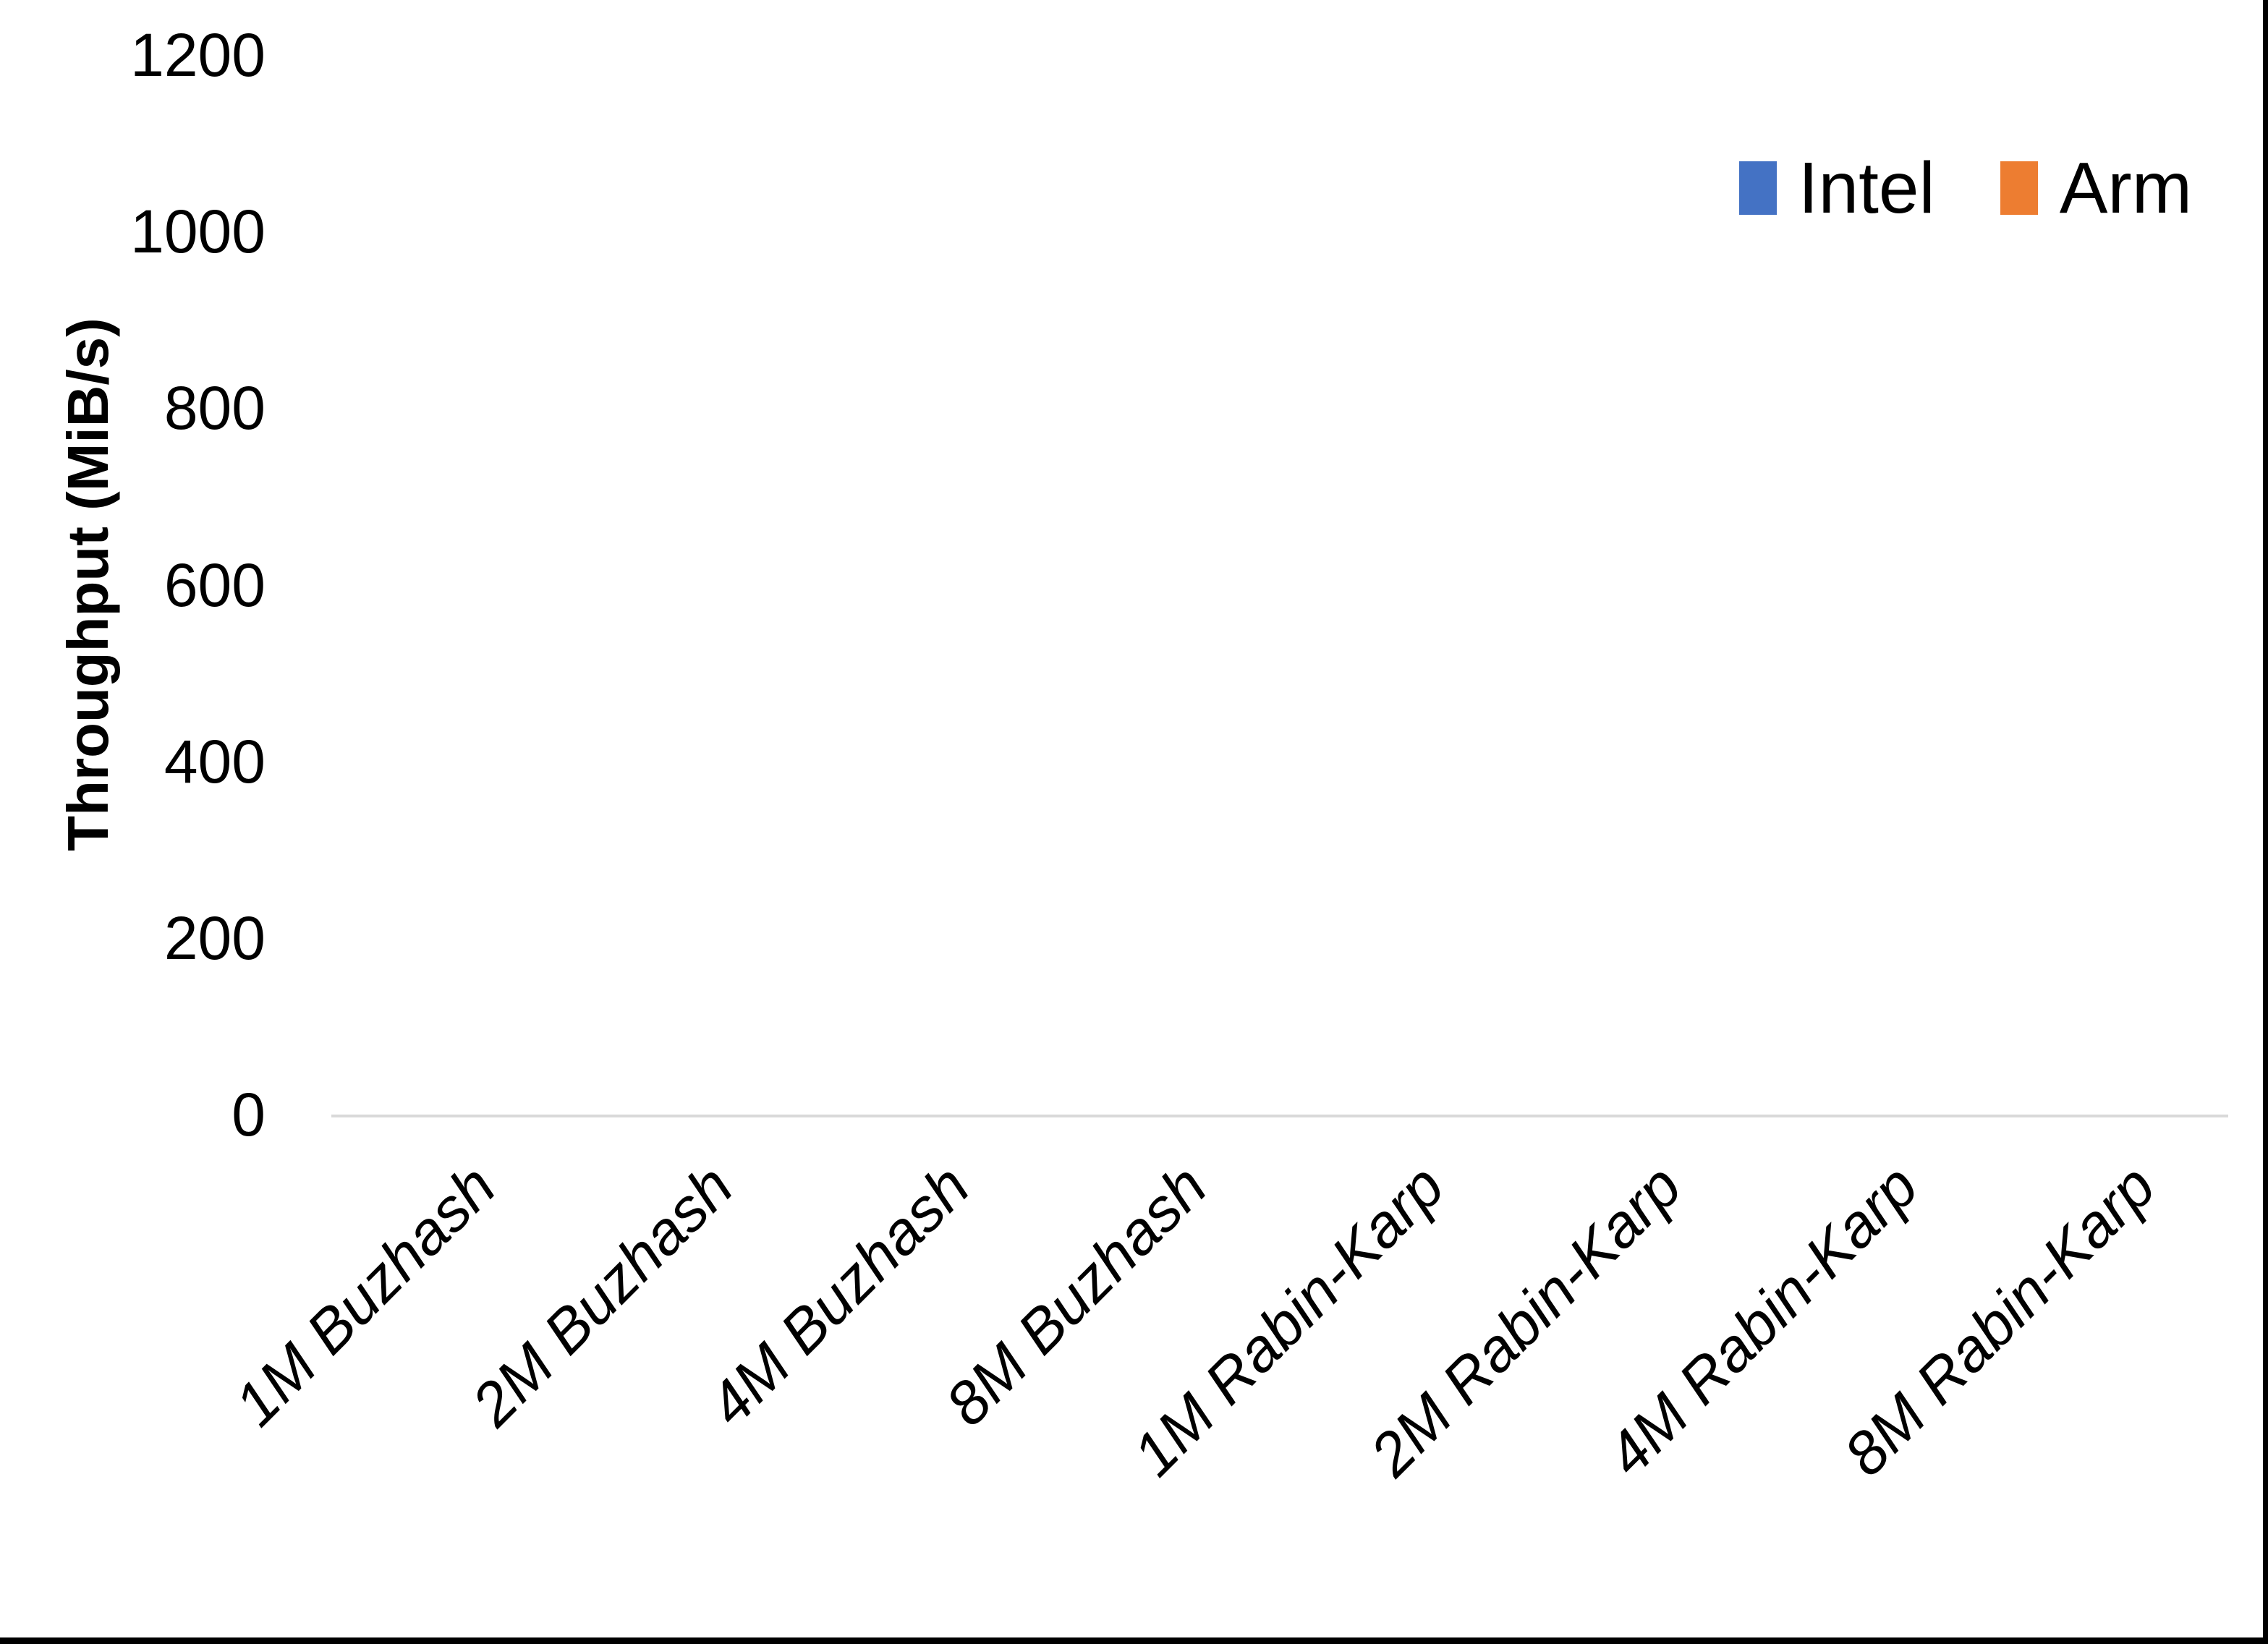 This screenshot has height=1644, width=2268. Describe the element at coordinates (215, 408) in the screenshot. I see `y-tick-label-800: 800` at that location.